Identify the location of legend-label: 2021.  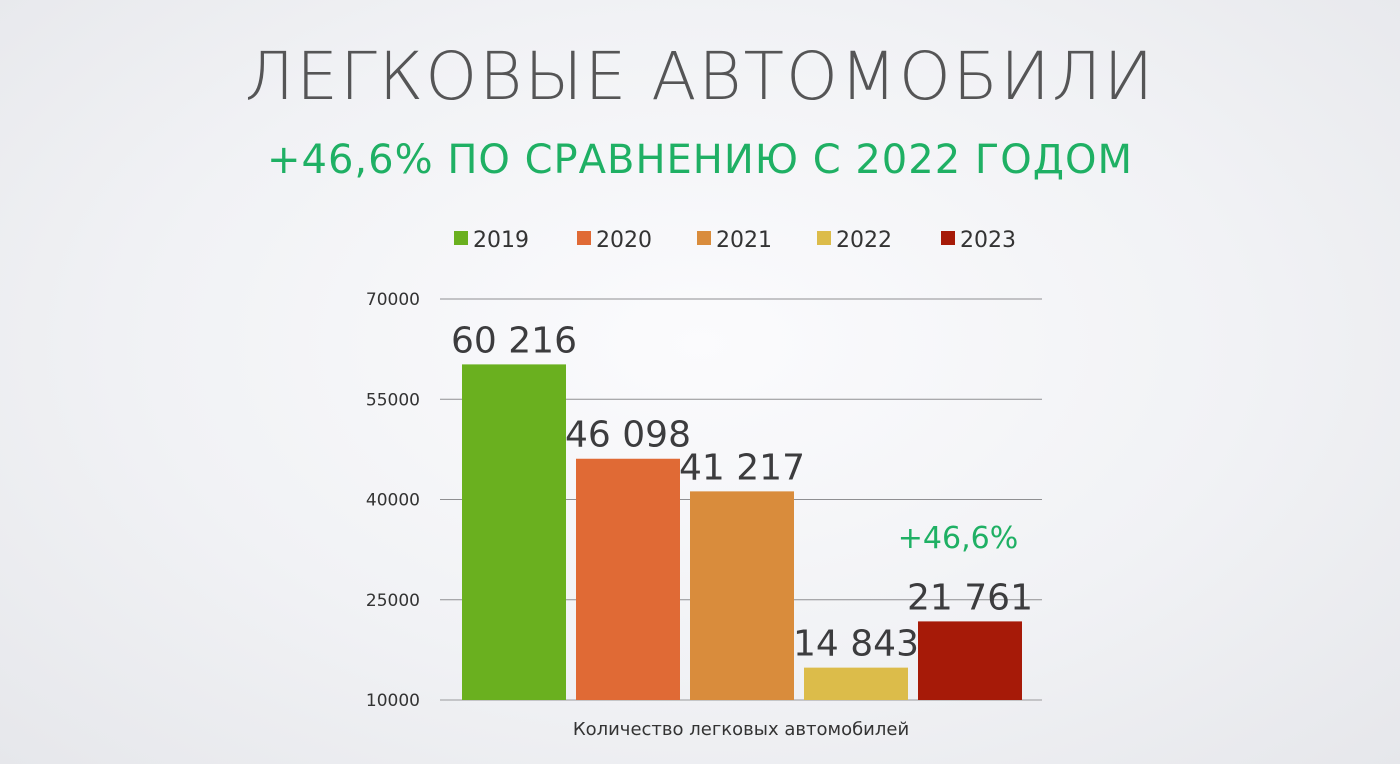
(744, 240).